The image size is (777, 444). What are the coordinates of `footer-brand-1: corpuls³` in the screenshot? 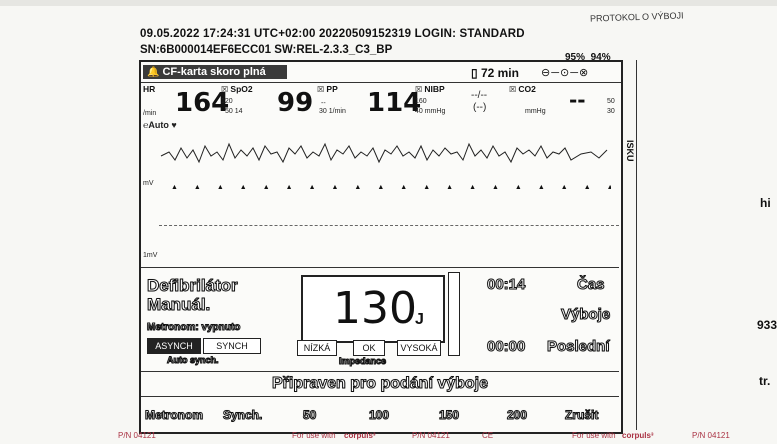 It's located at (360, 435).